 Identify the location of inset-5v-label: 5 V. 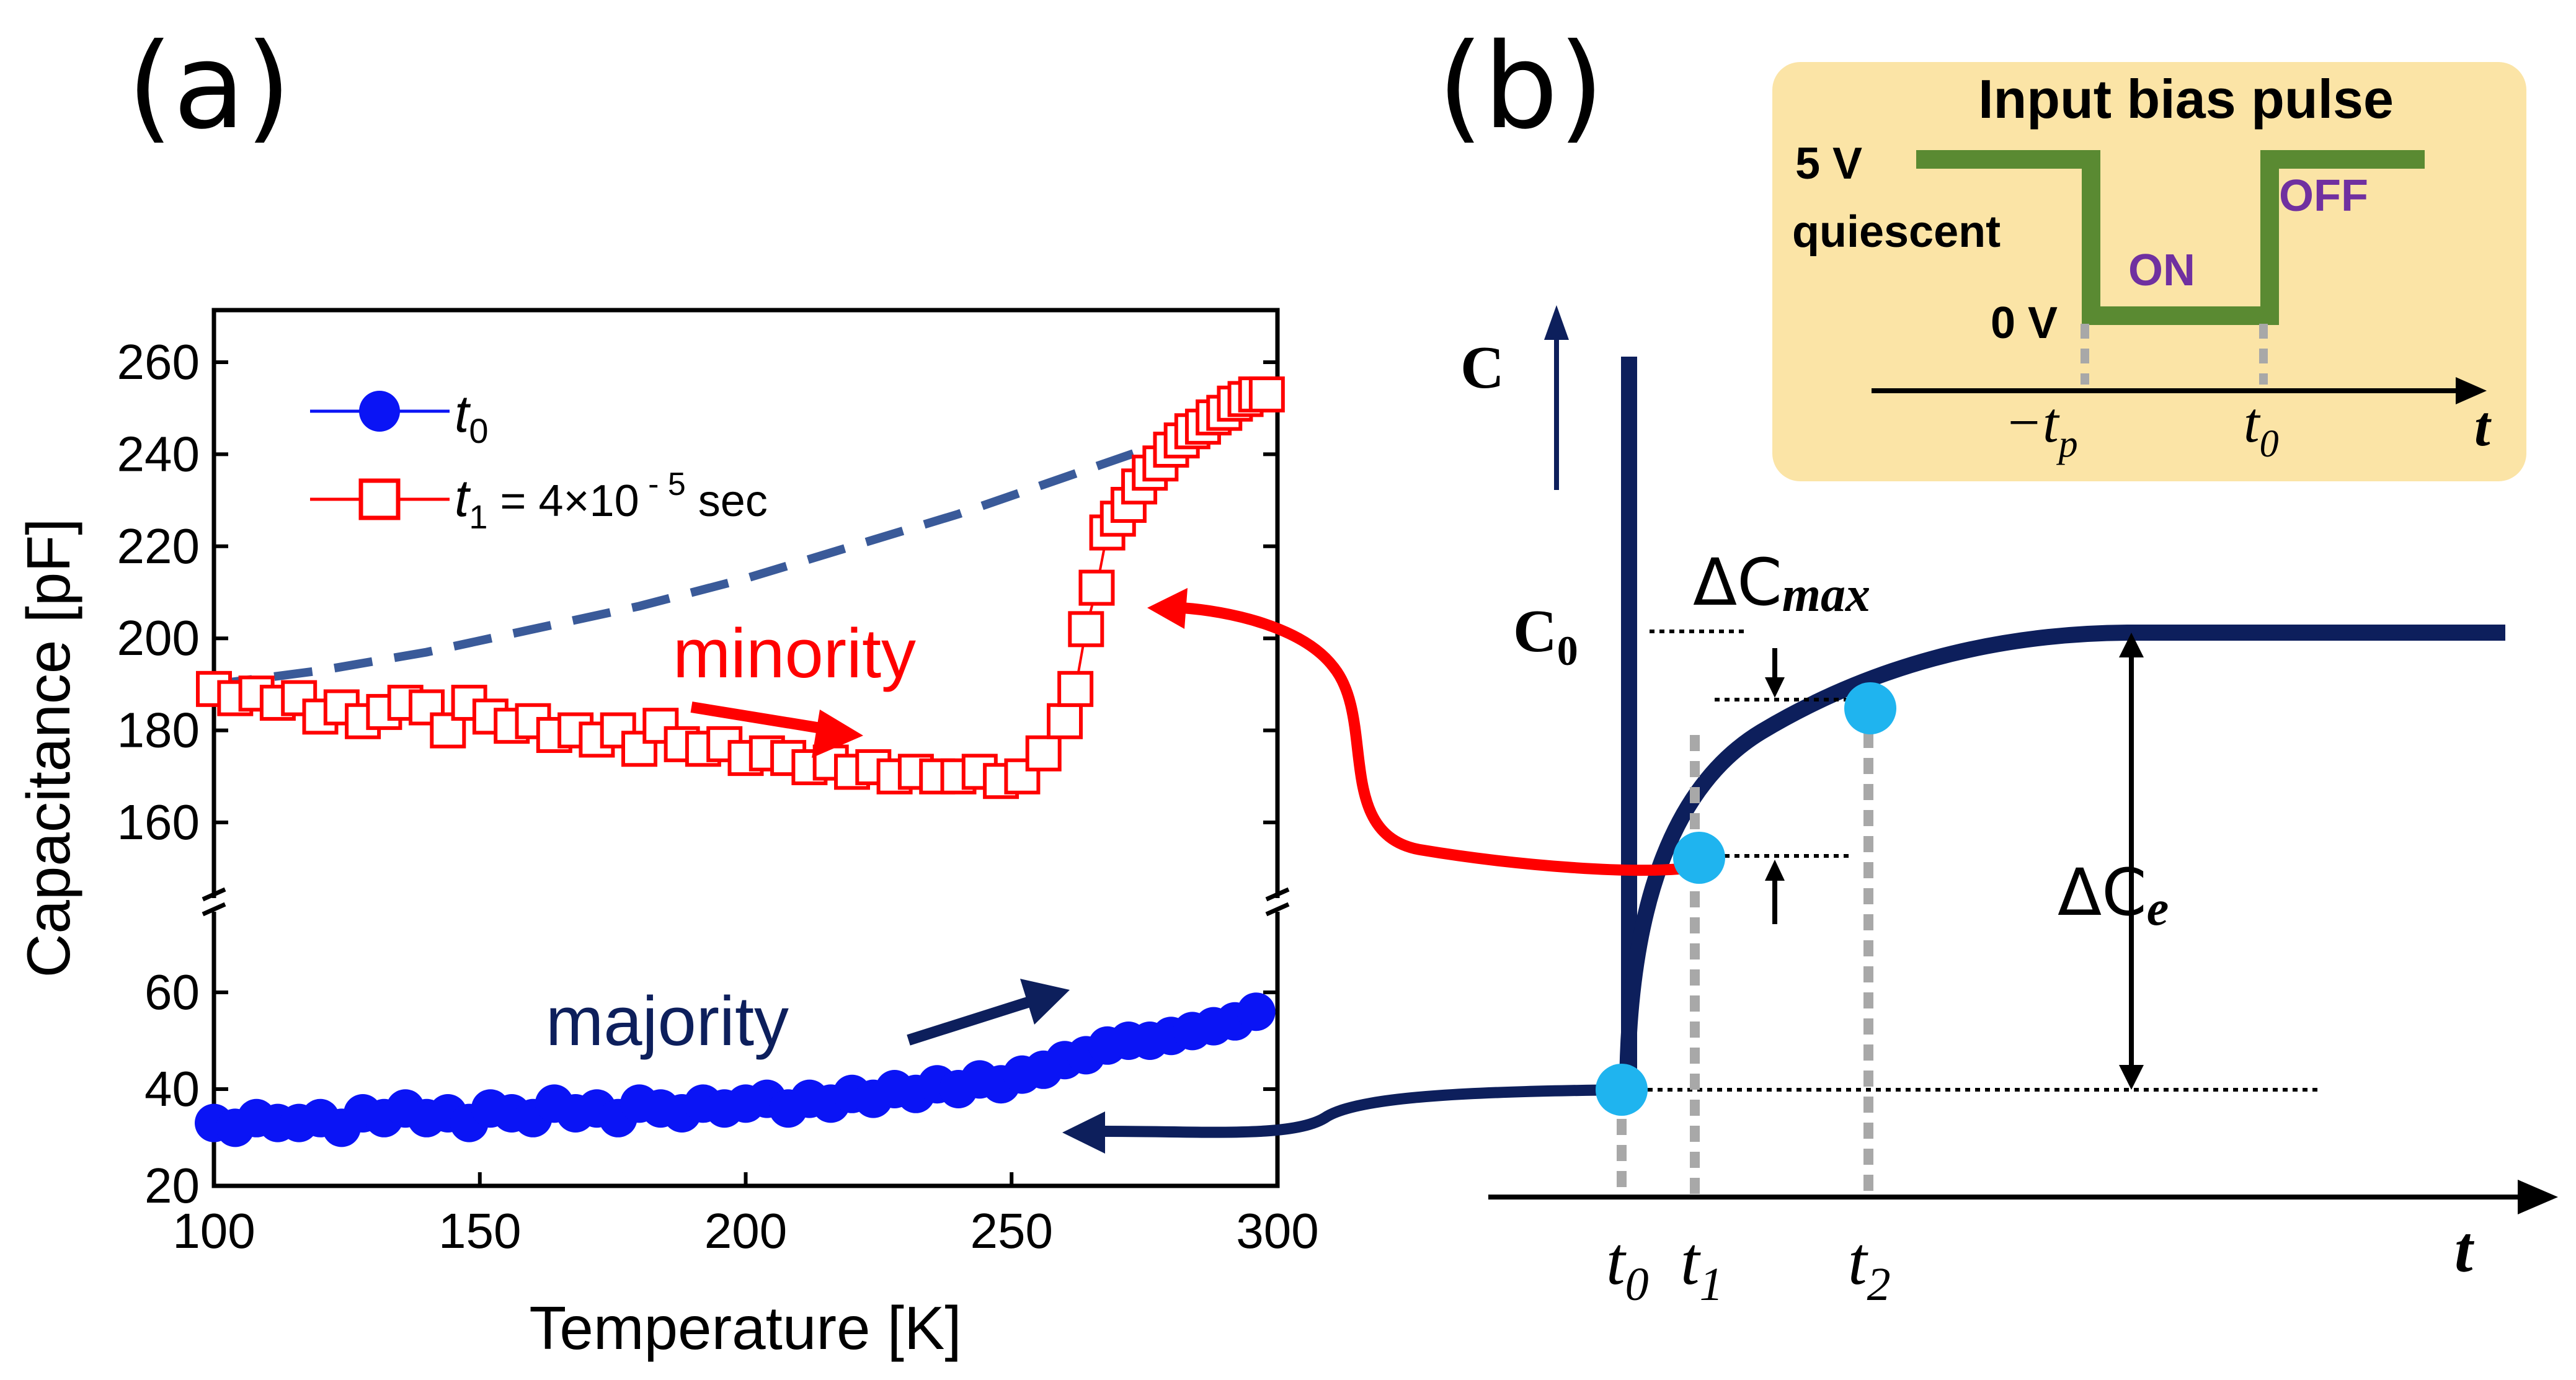
(1828, 164).